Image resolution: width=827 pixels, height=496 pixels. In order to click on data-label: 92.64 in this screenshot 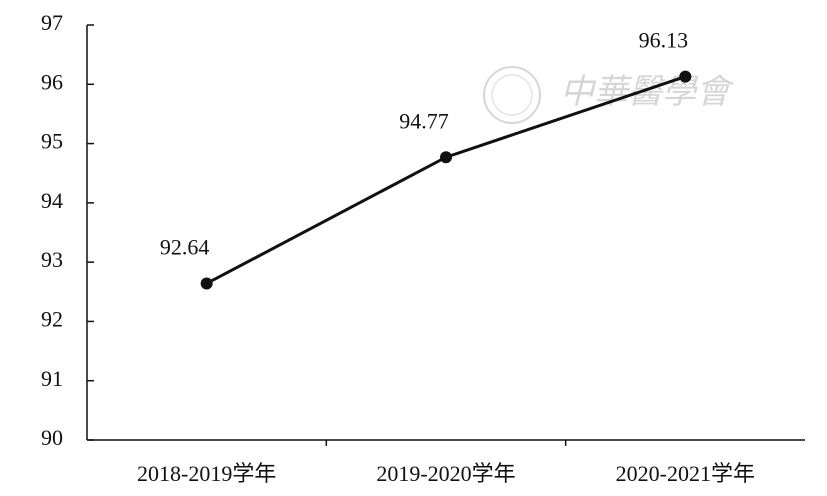, I will do `click(185, 247)`.